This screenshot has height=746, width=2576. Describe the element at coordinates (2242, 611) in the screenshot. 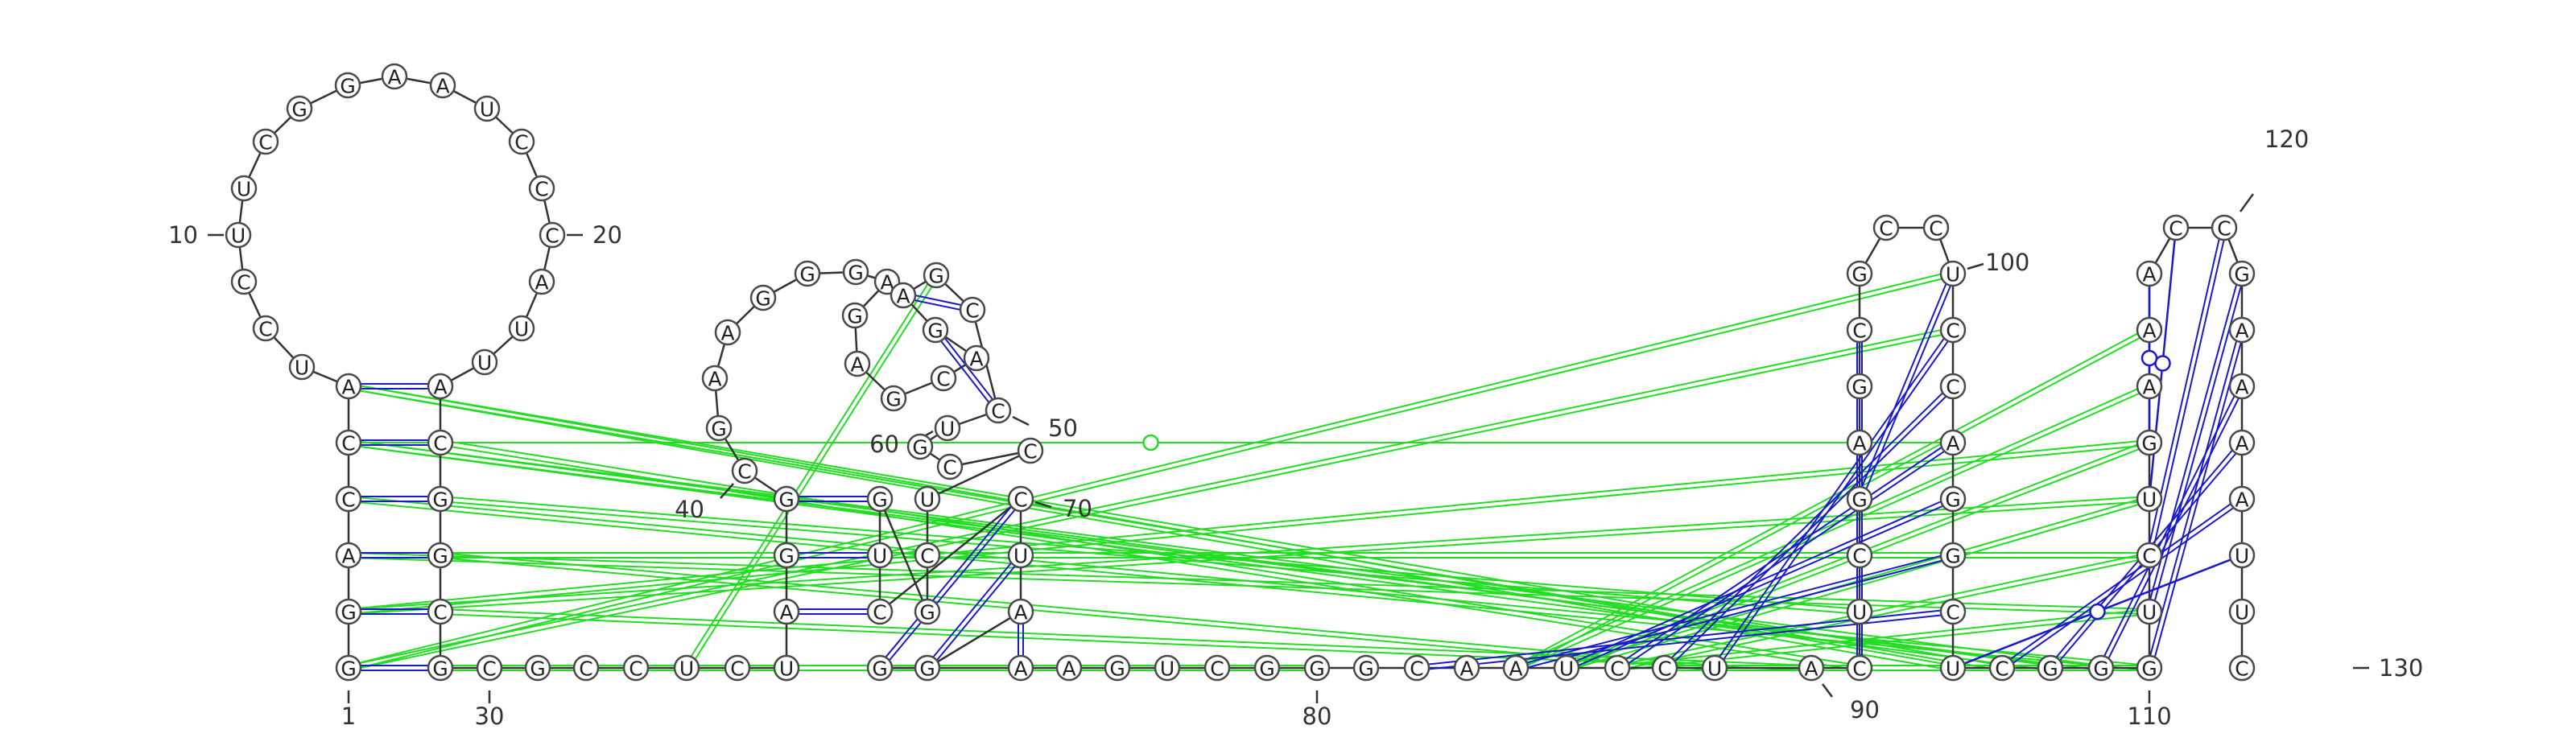

I see `nucleotide-127: U` at that location.